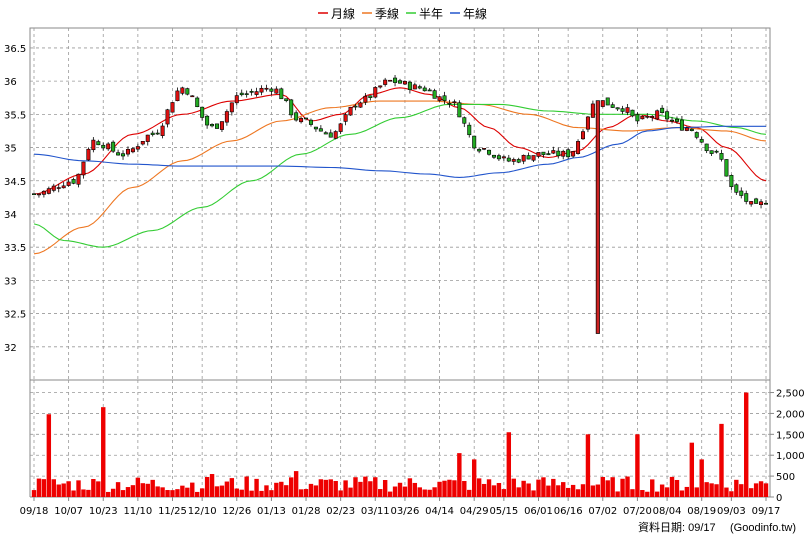  Describe the element at coordinates (271, 511) in the screenshot. I see `x-tick-label: 01/13` at that location.